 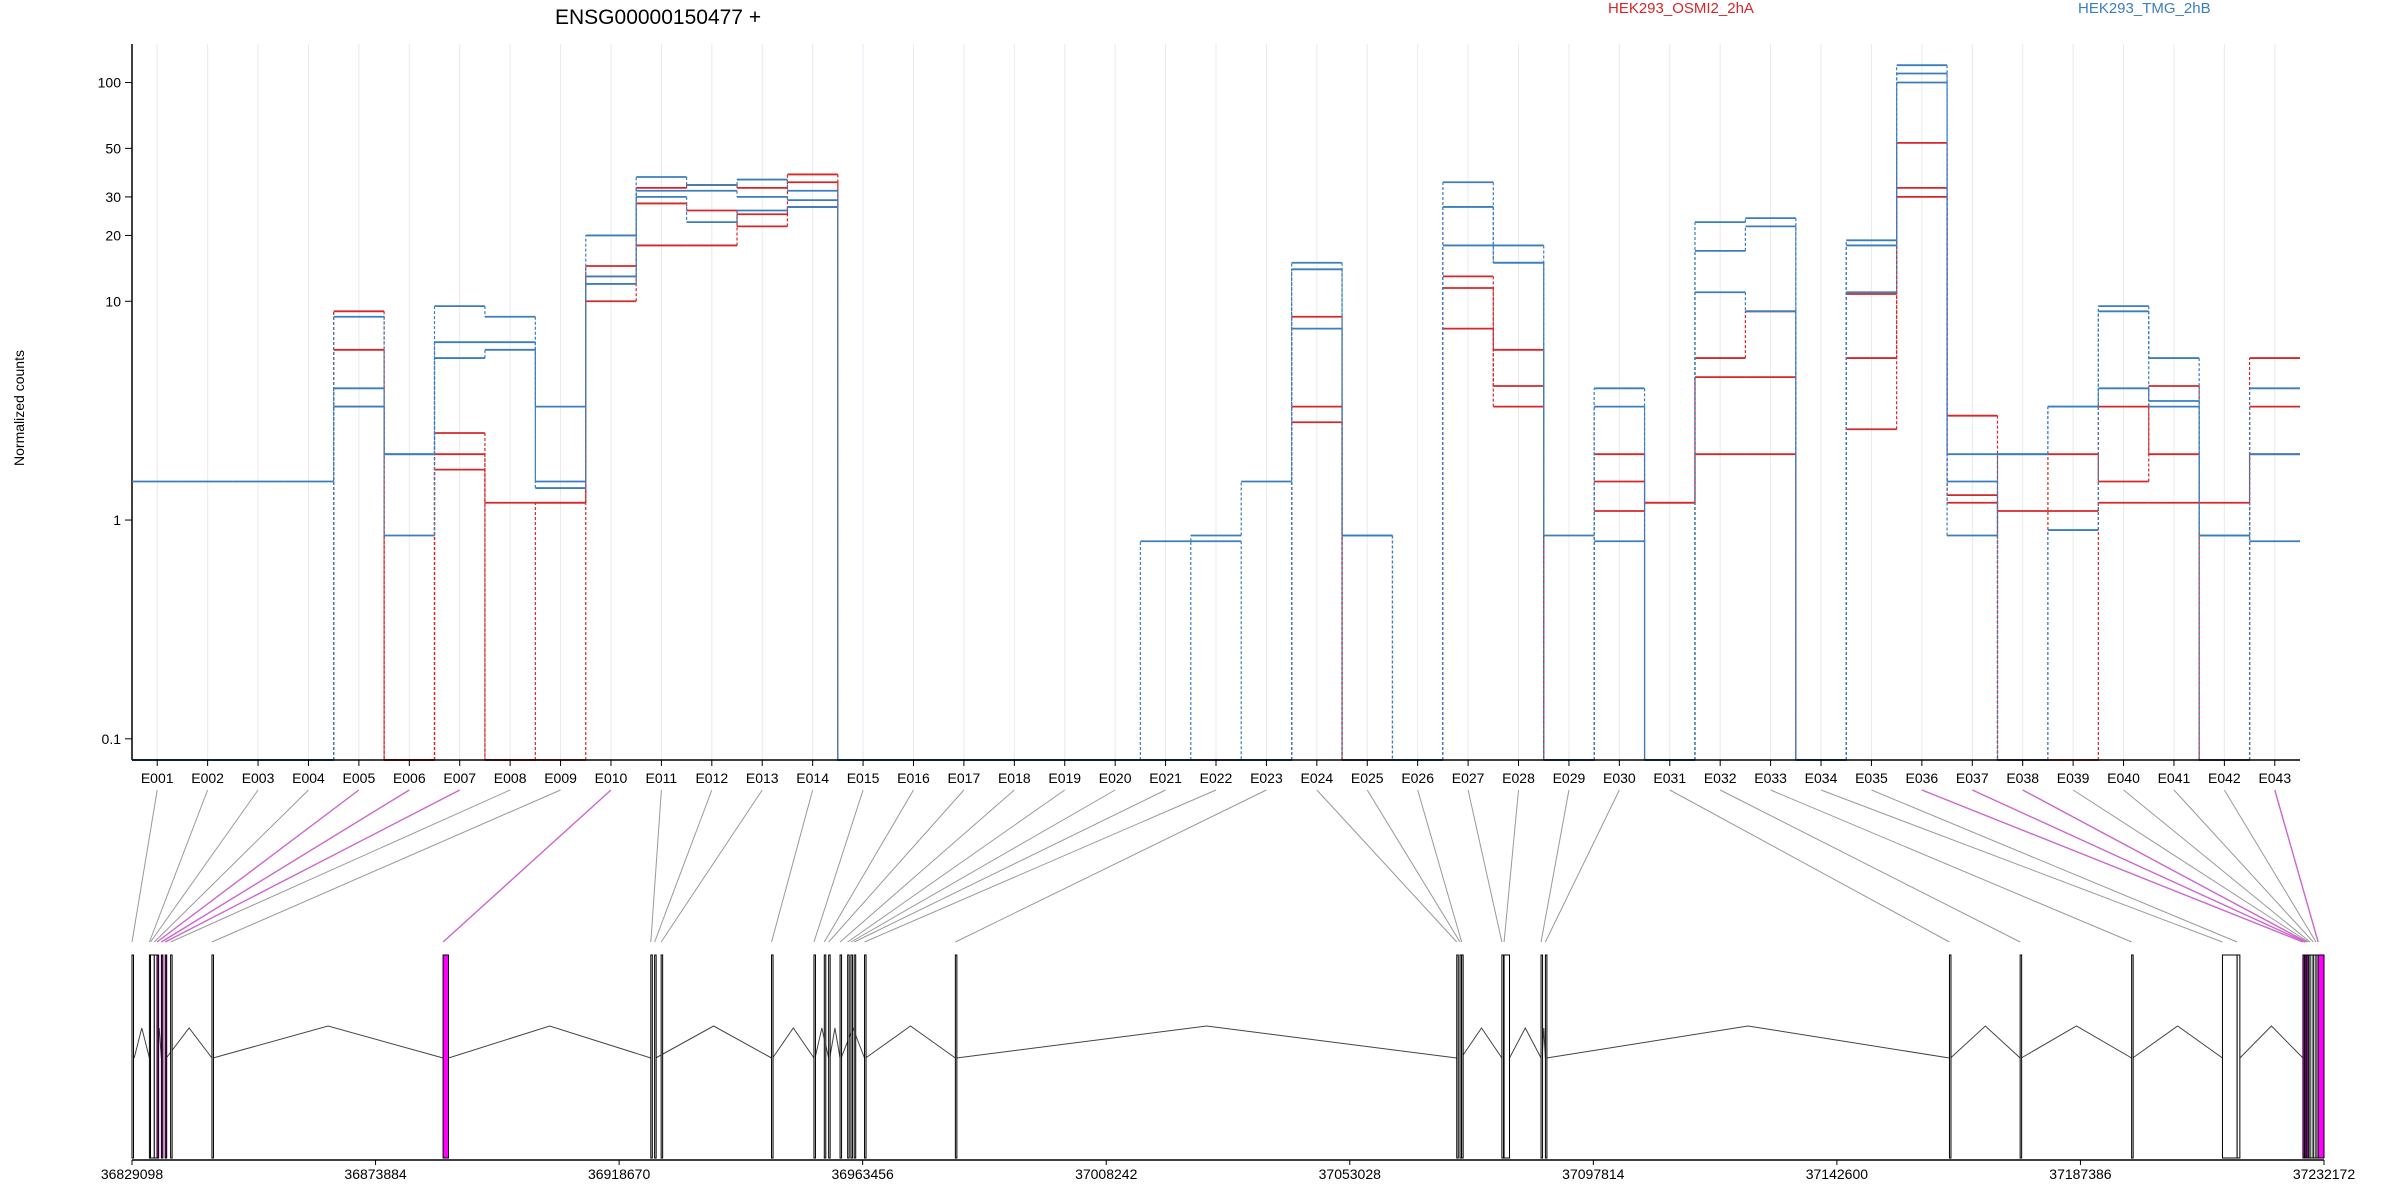 I want to click on y-tick-label: 50, so click(x=113, y=148).